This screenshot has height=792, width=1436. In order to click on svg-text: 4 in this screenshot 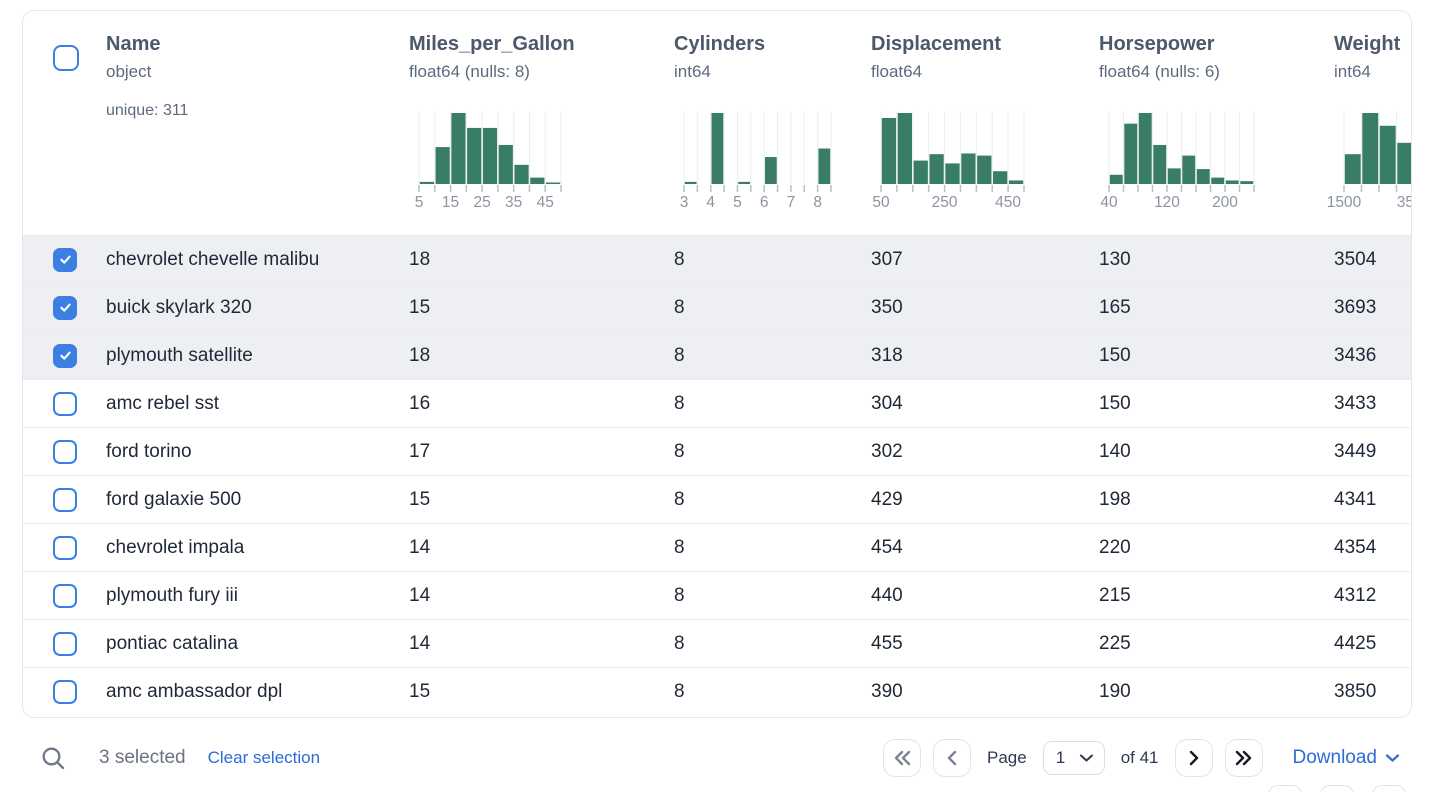, I will do `click(710, 202)`.